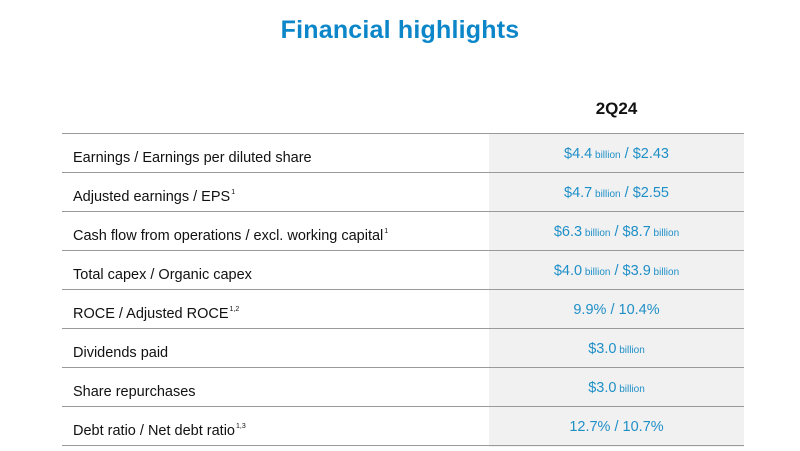 The width and height of the screenshot is (800, 451). What do you see at coordinates (403, 387) in the screenshot?
I see `table-row: Share repurchases $3.0 billion` at bounding box center [403, 387].